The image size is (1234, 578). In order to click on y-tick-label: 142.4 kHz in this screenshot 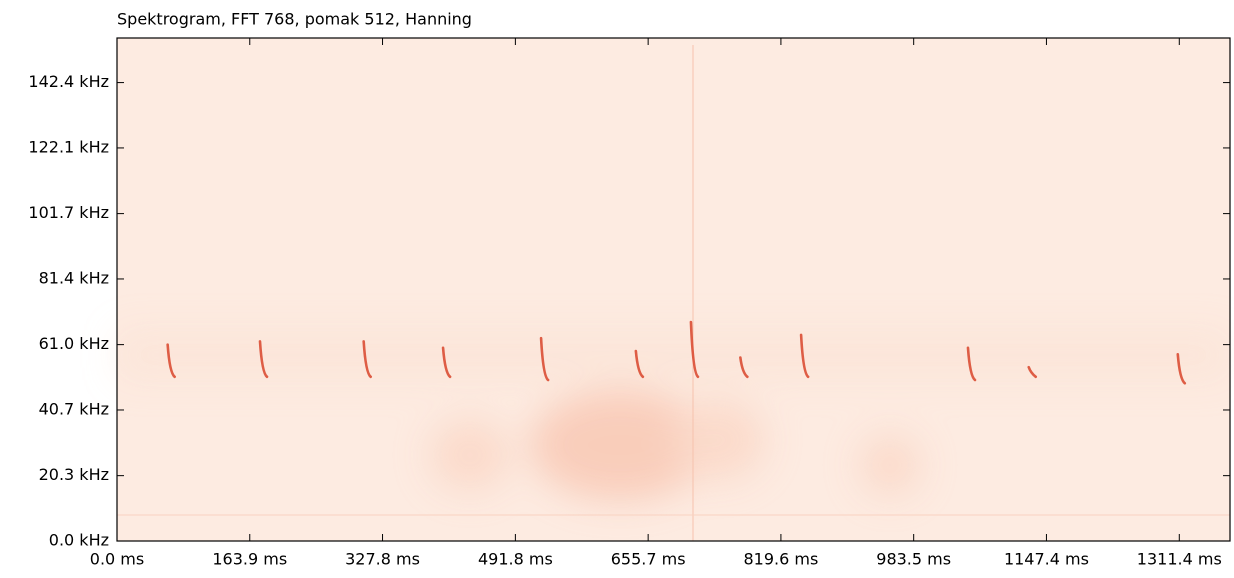, I will do `click(68, 81)`.